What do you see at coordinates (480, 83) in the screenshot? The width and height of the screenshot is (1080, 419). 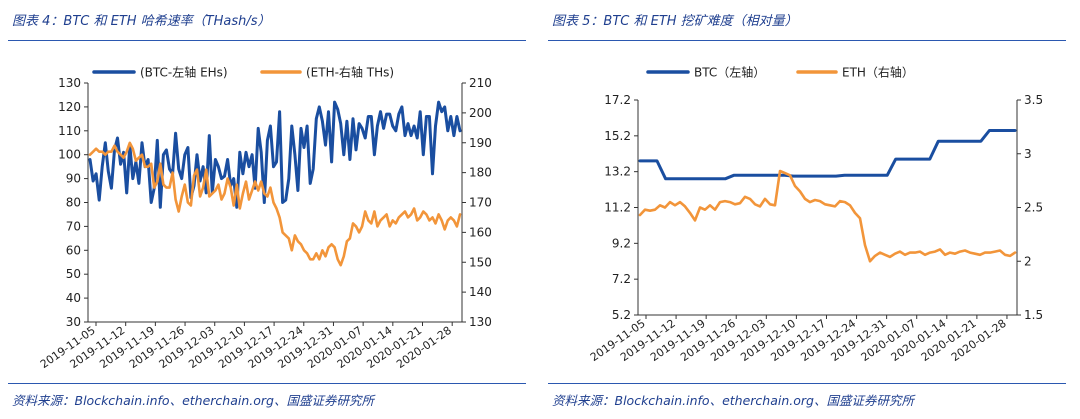 I see `right-tick-label: 210` at bounding box center [480, 83].